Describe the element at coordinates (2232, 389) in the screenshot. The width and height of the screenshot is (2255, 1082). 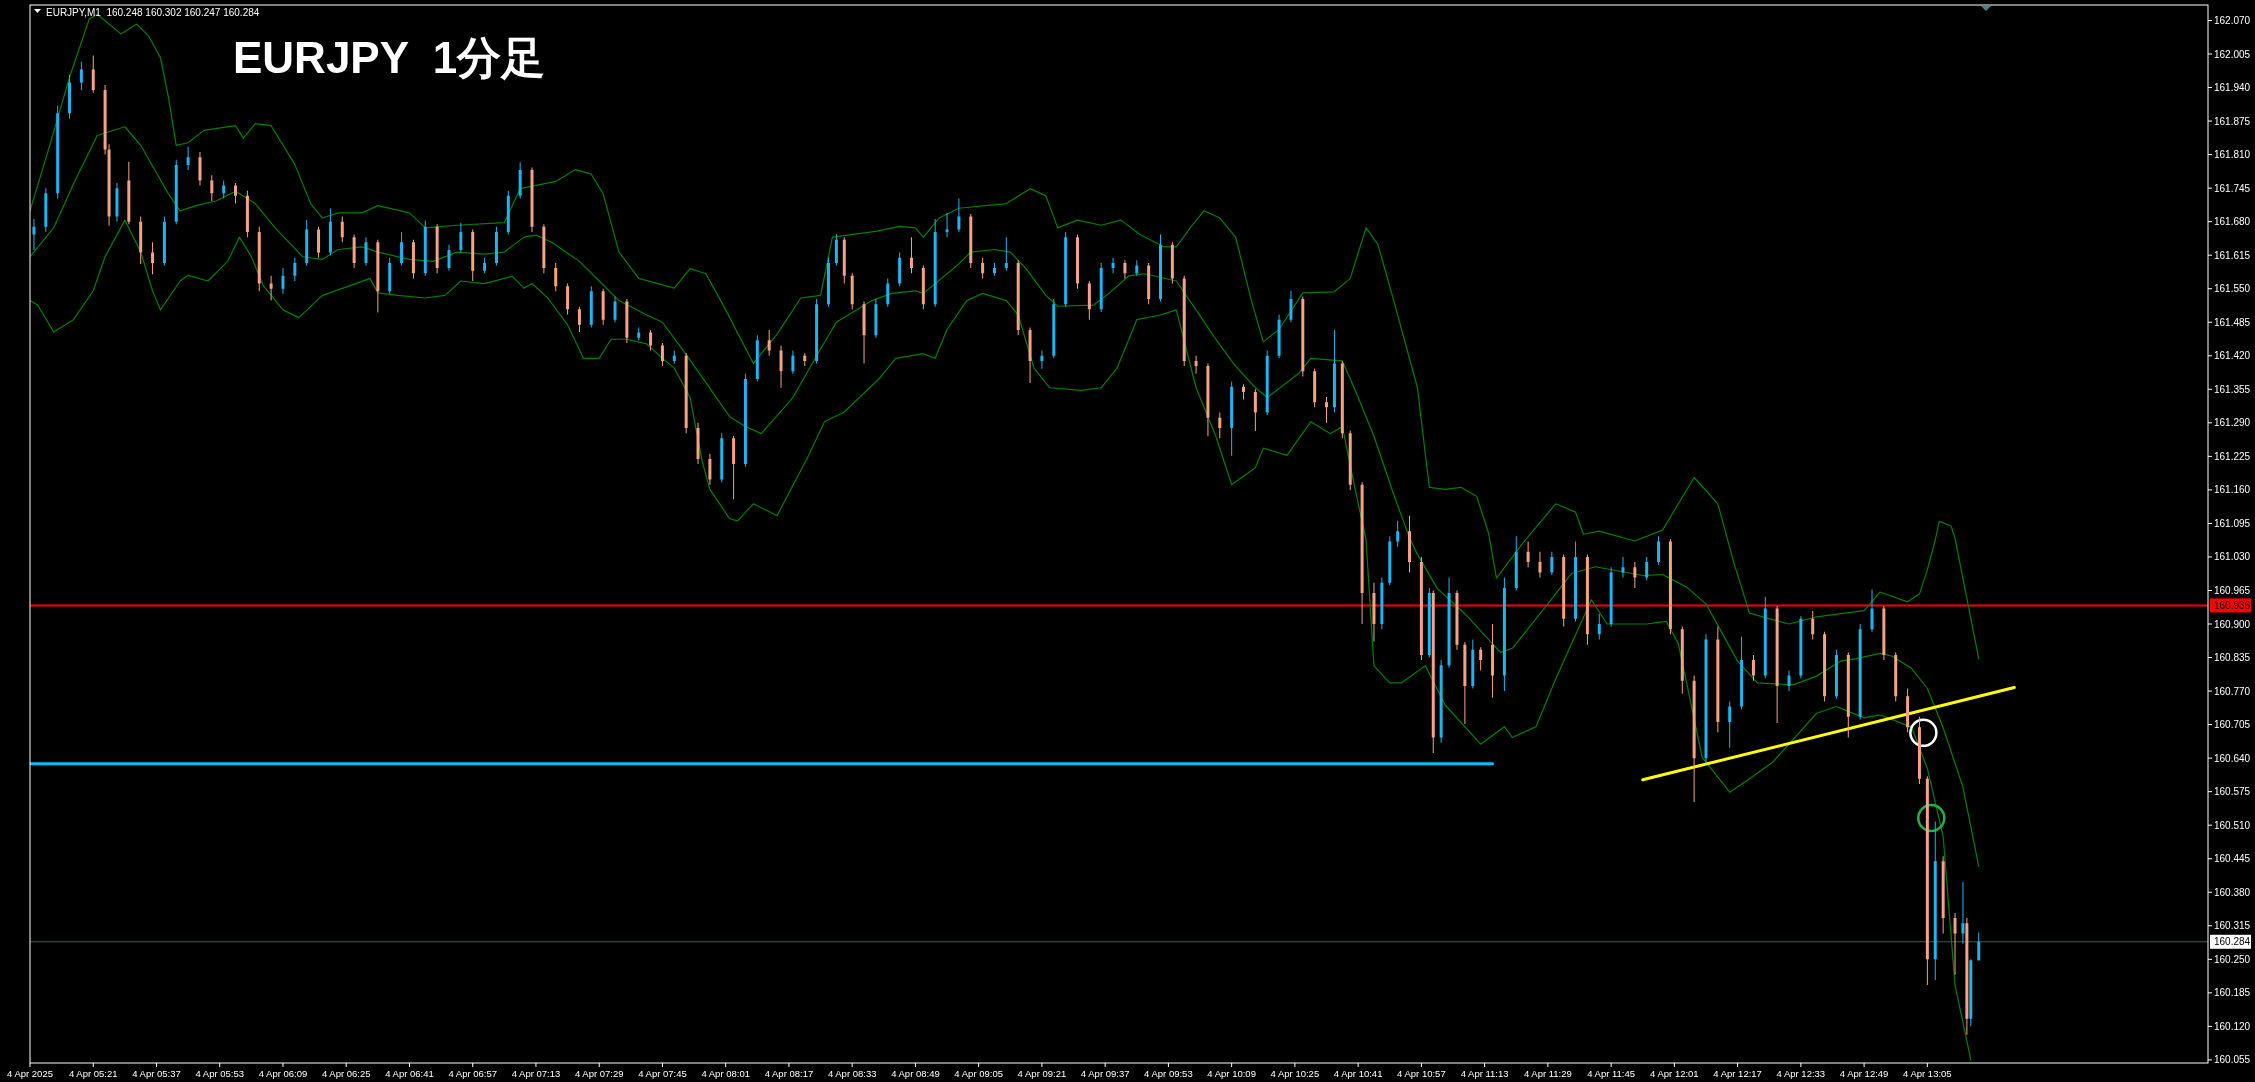
I see `y-tick-label: 161.355` at that location.